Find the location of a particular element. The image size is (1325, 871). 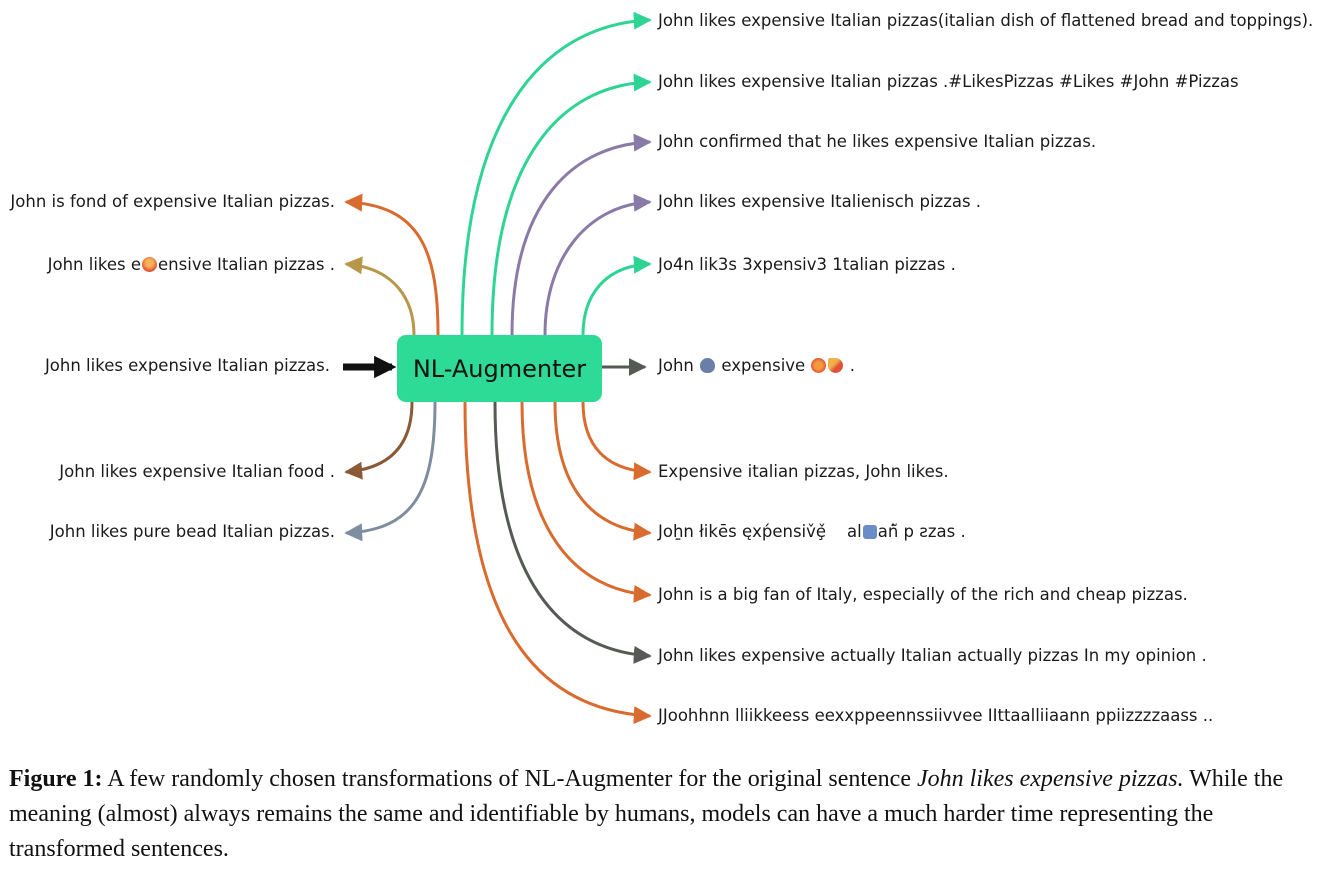

input-sentence: John likes expensive Italian pizzas. is located at coordinates (187, 365).